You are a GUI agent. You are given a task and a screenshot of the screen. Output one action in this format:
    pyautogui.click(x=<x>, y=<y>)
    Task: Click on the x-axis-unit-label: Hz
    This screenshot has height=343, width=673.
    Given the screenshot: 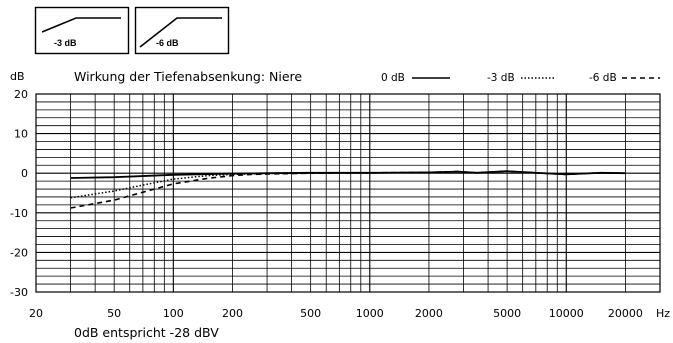 What is the action you would take?
    pyautogui.click(x=663, y=313)
    